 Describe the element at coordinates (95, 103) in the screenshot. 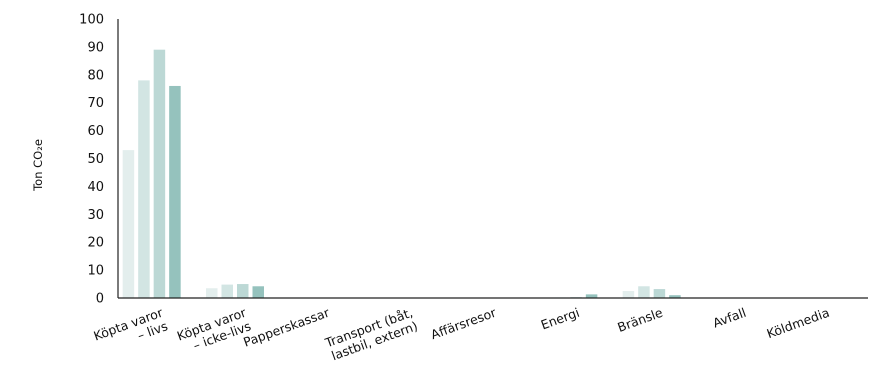

I see `y-tick-label: 70` at that location.